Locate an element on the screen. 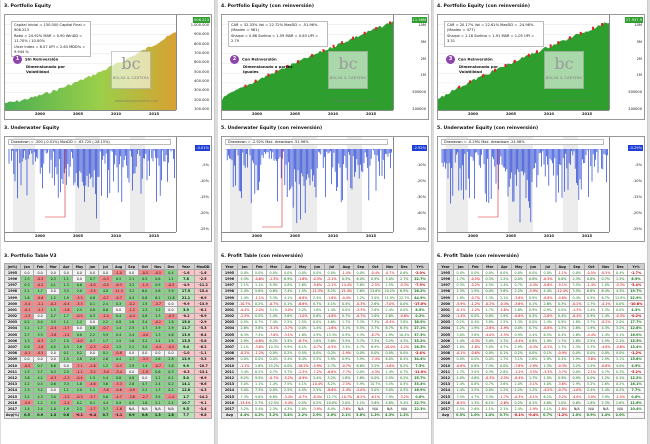 Image resolution: width=650 pixels, height=444 pixels. note-text: Dimensionado por is located at coordinates (45, 66).